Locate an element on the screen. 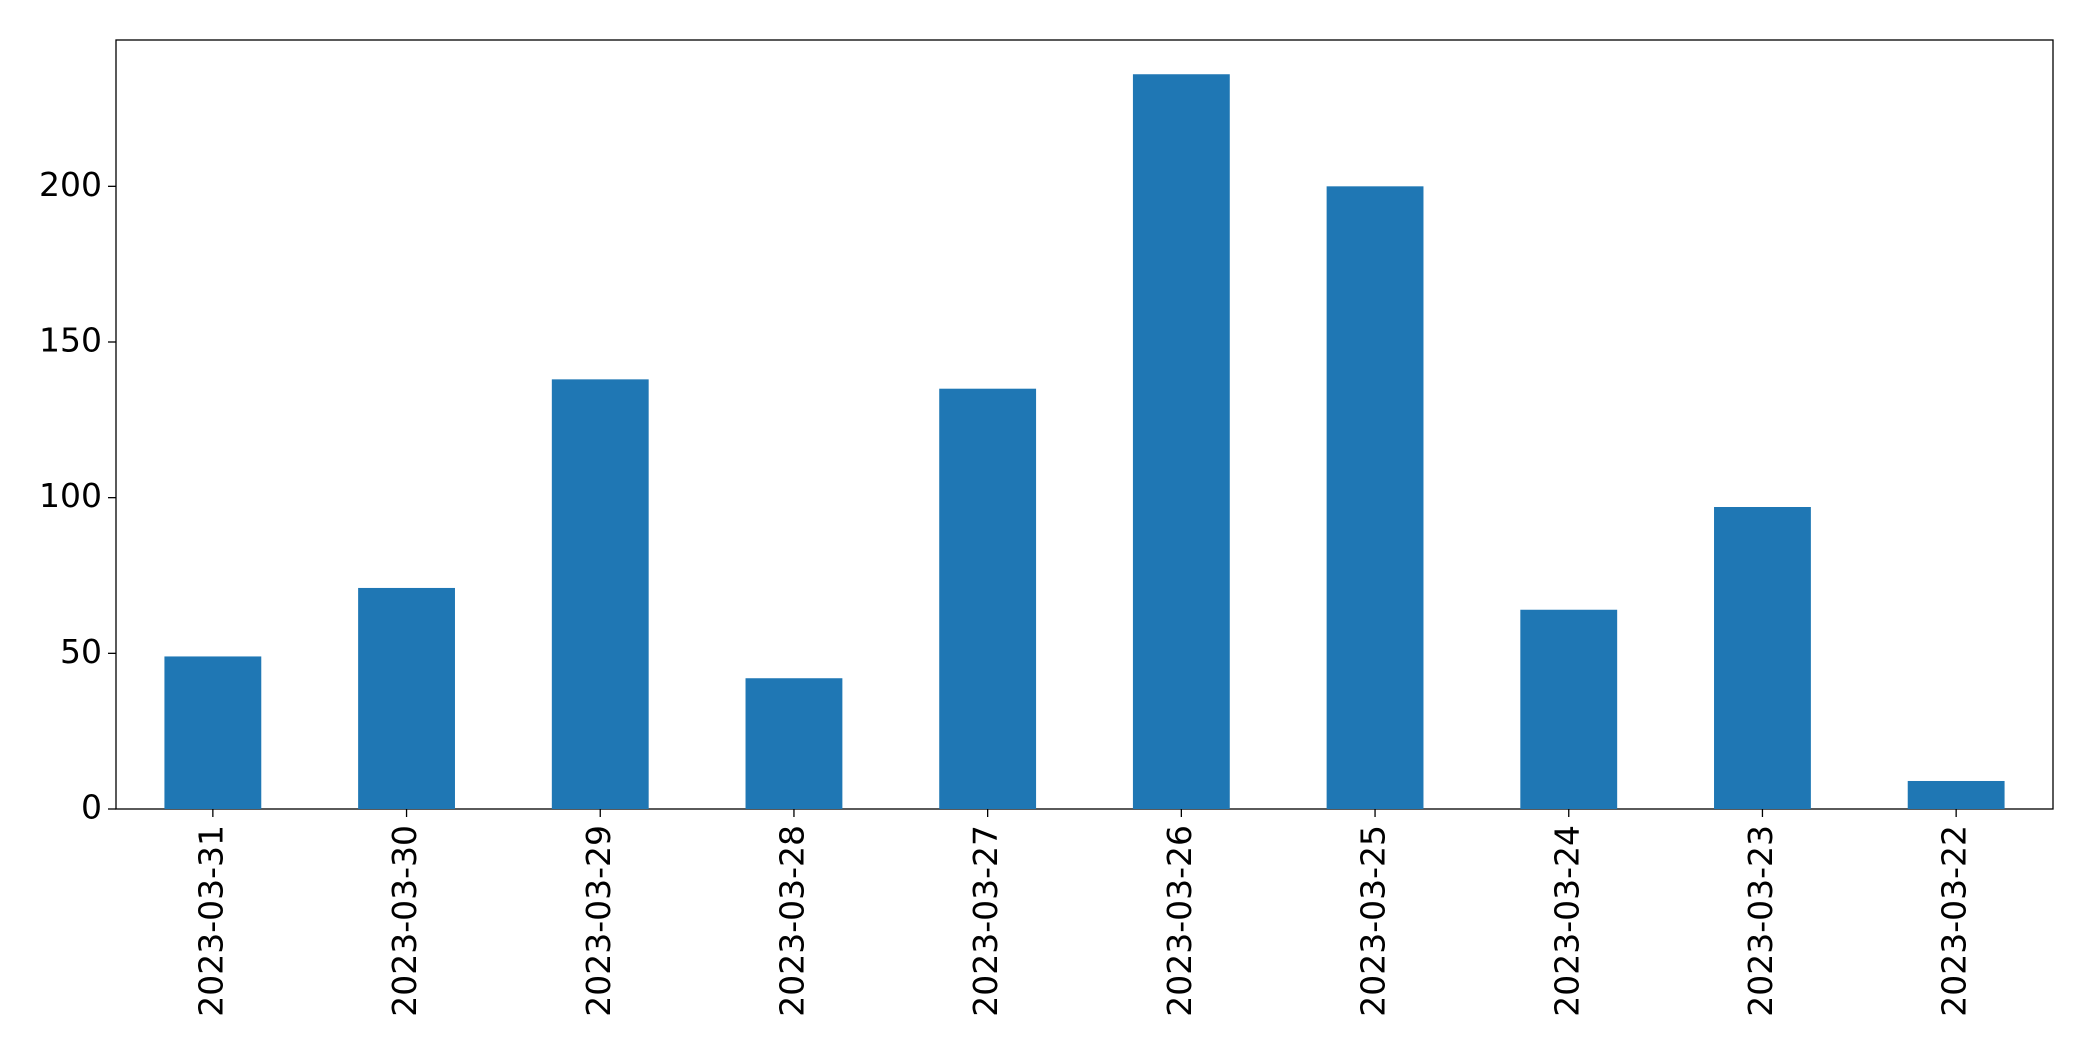 The image size is (2093, 1061). x-tick-label: 2023-03-24 is located at coordinates (1566, 921).